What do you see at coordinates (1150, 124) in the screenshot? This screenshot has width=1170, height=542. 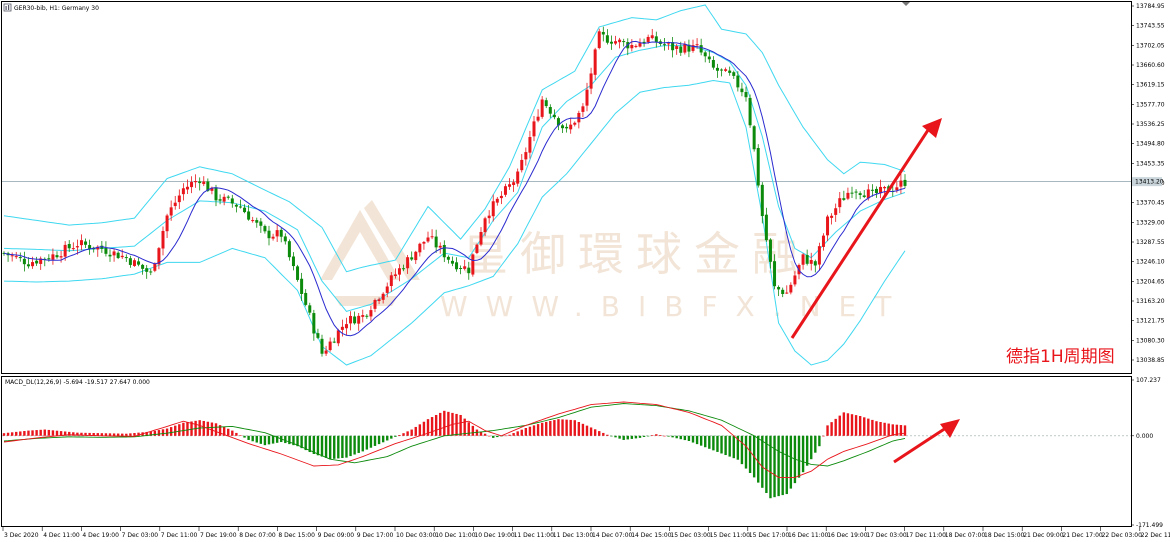 I see `price-tick-label: 13536.25` at bounding box center [1150, 124].